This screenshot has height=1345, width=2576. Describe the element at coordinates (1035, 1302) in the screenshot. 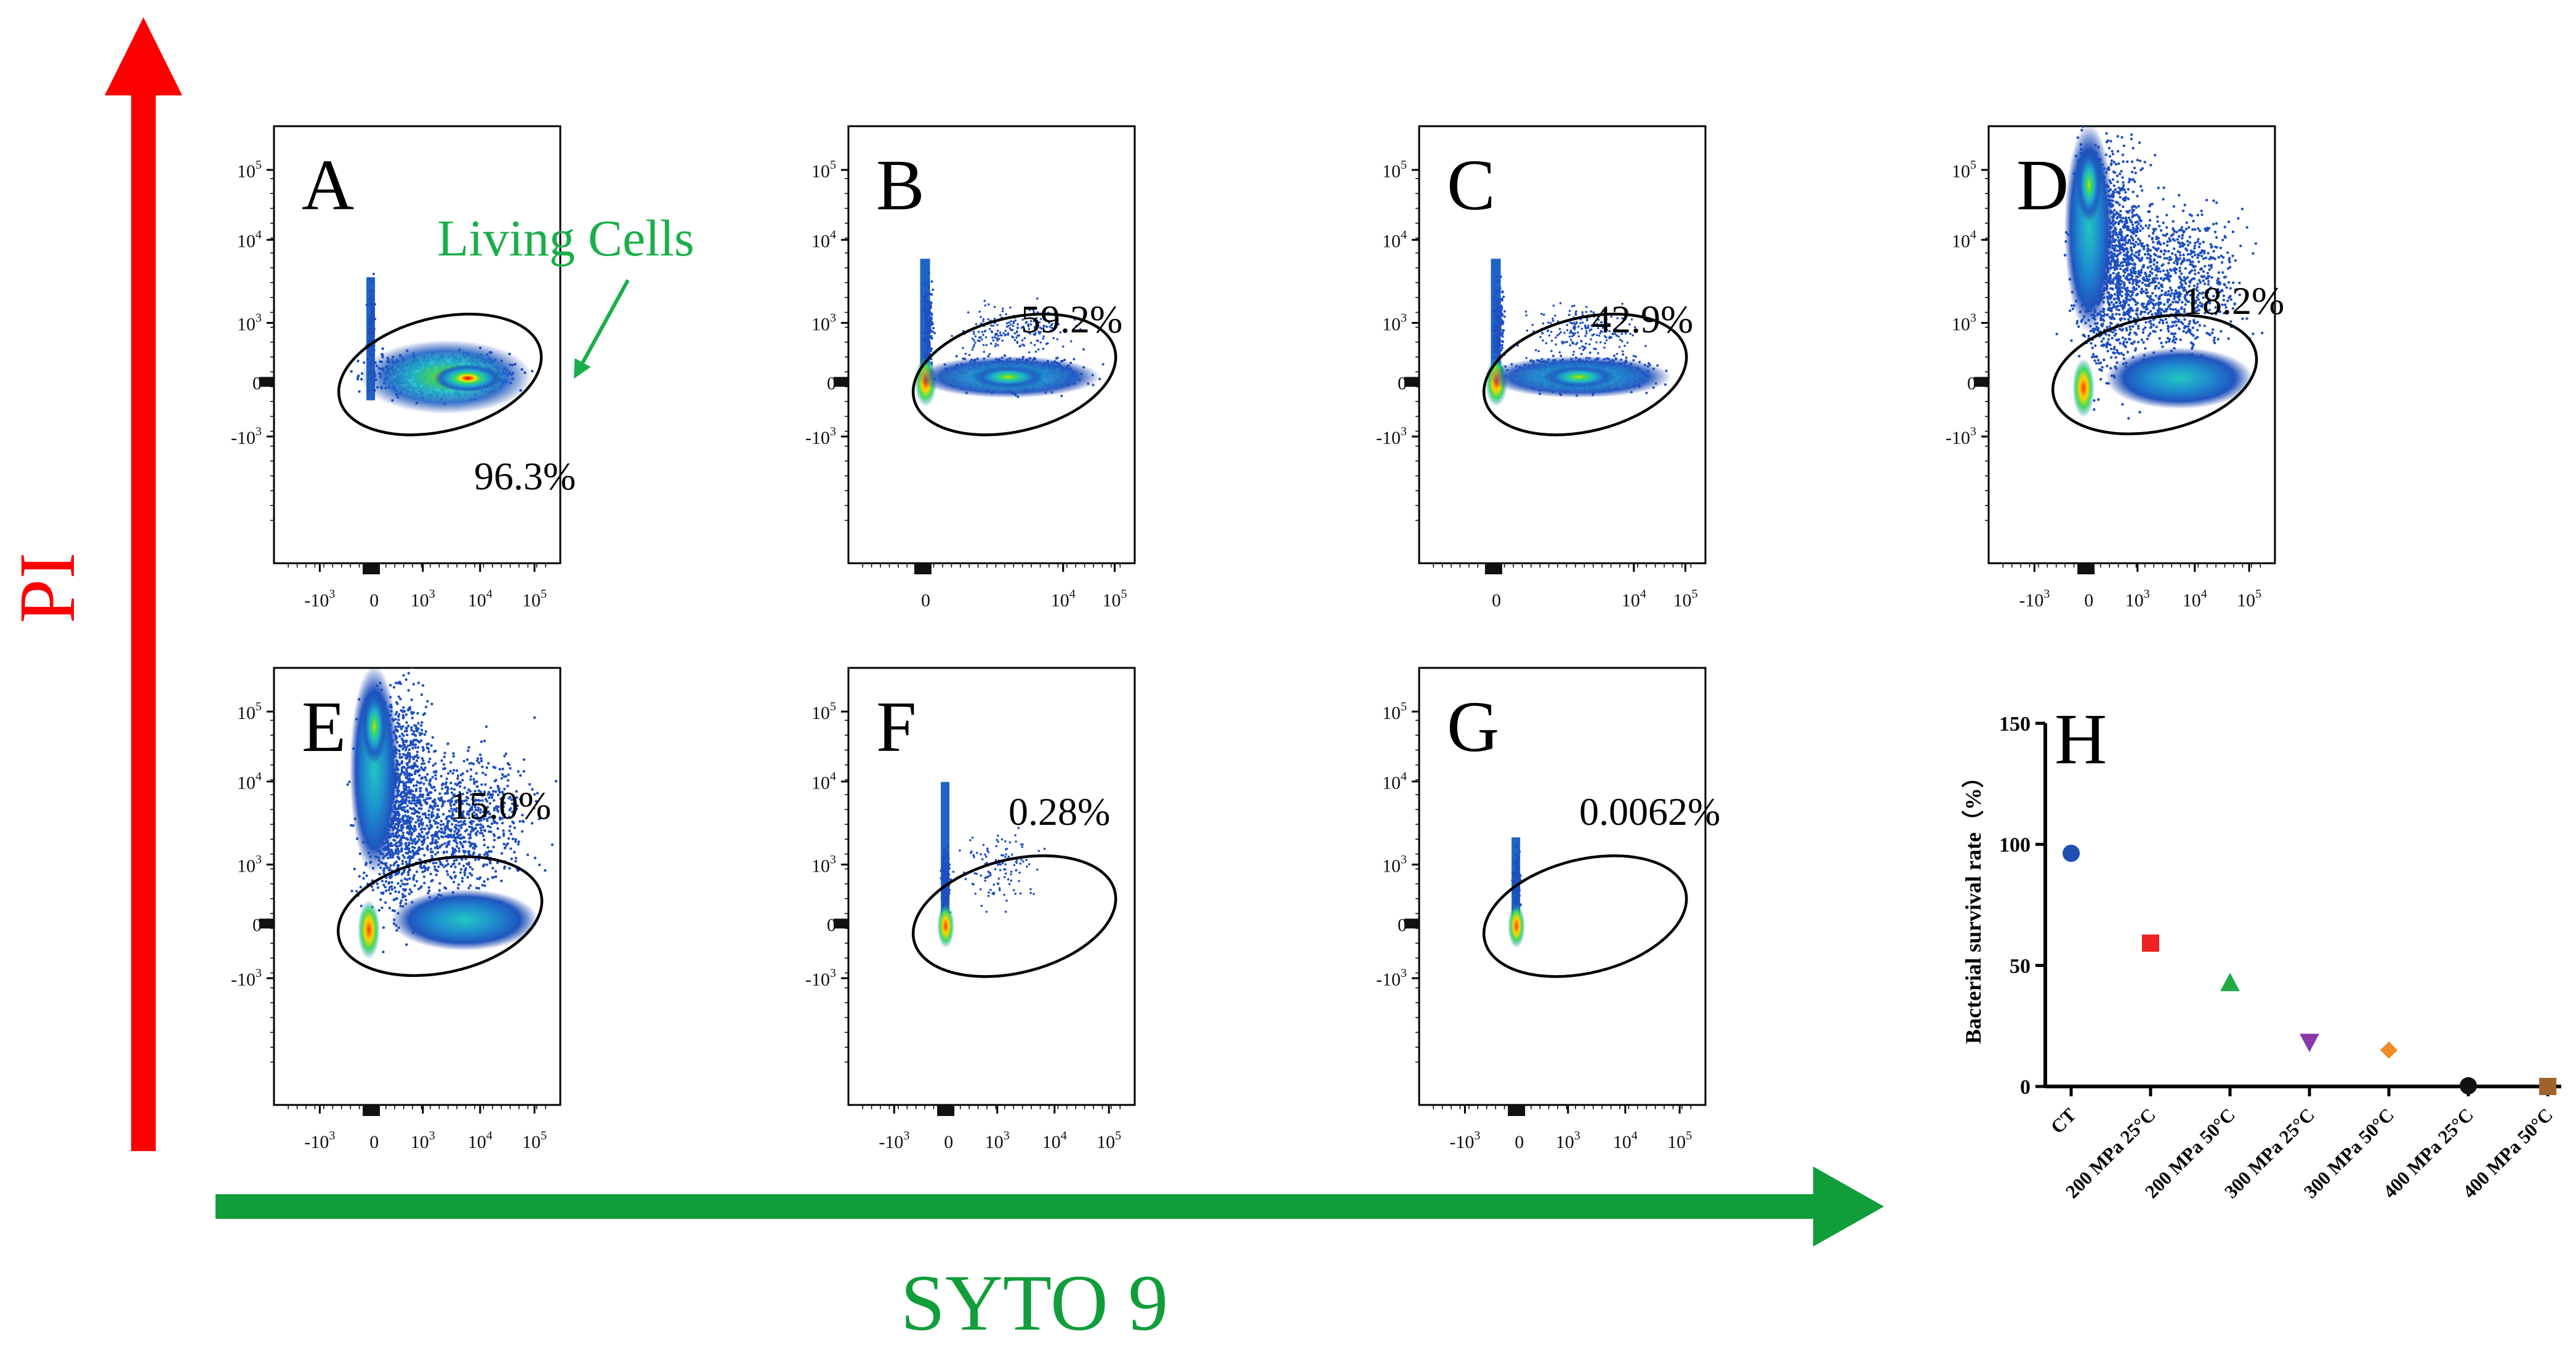

I see `syto9-axis-title: SYTO 9` at that location.